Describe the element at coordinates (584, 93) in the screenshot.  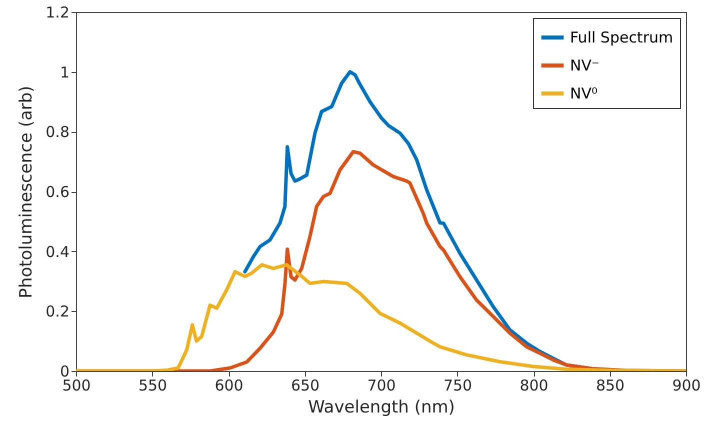
I see `legend-label: NV⁰` at that location.